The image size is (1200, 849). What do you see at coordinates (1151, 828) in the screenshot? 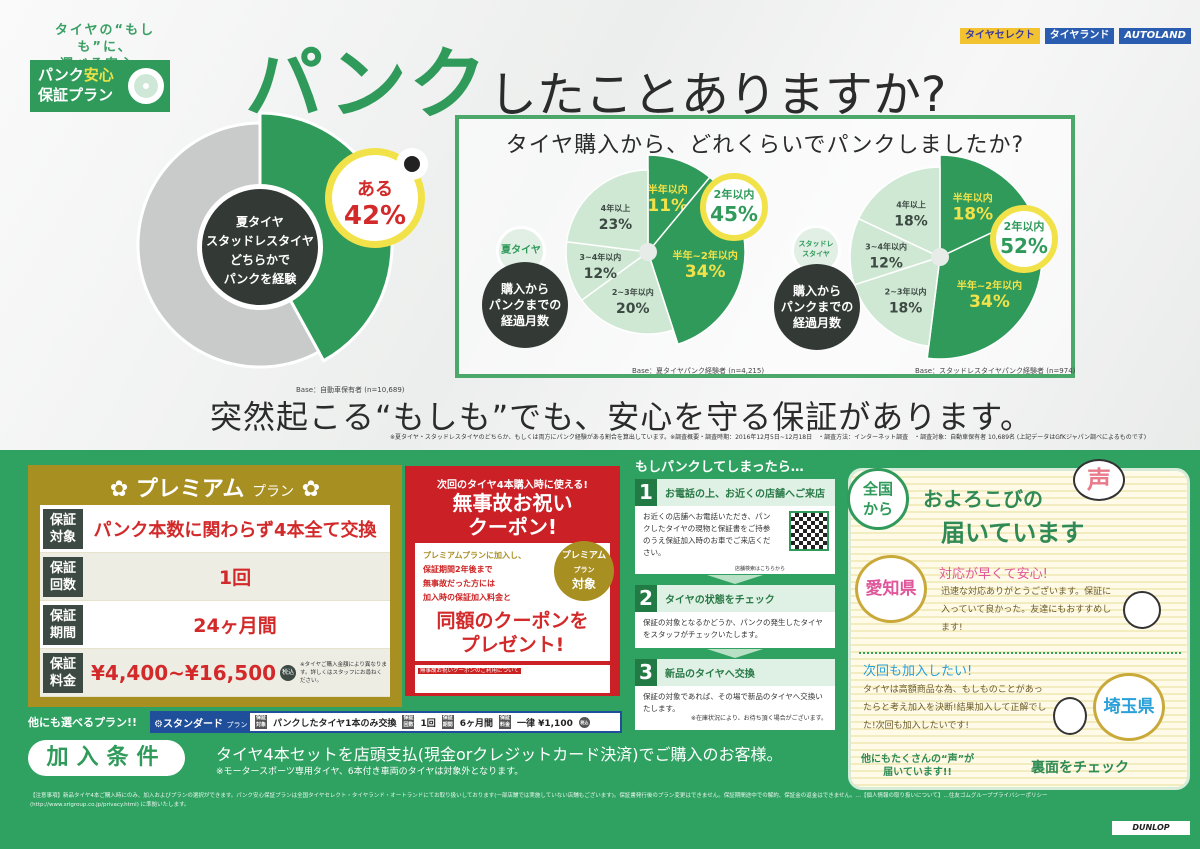
I see `dunlop-logo: DUNLOP` at bounding box center [1151, 828].